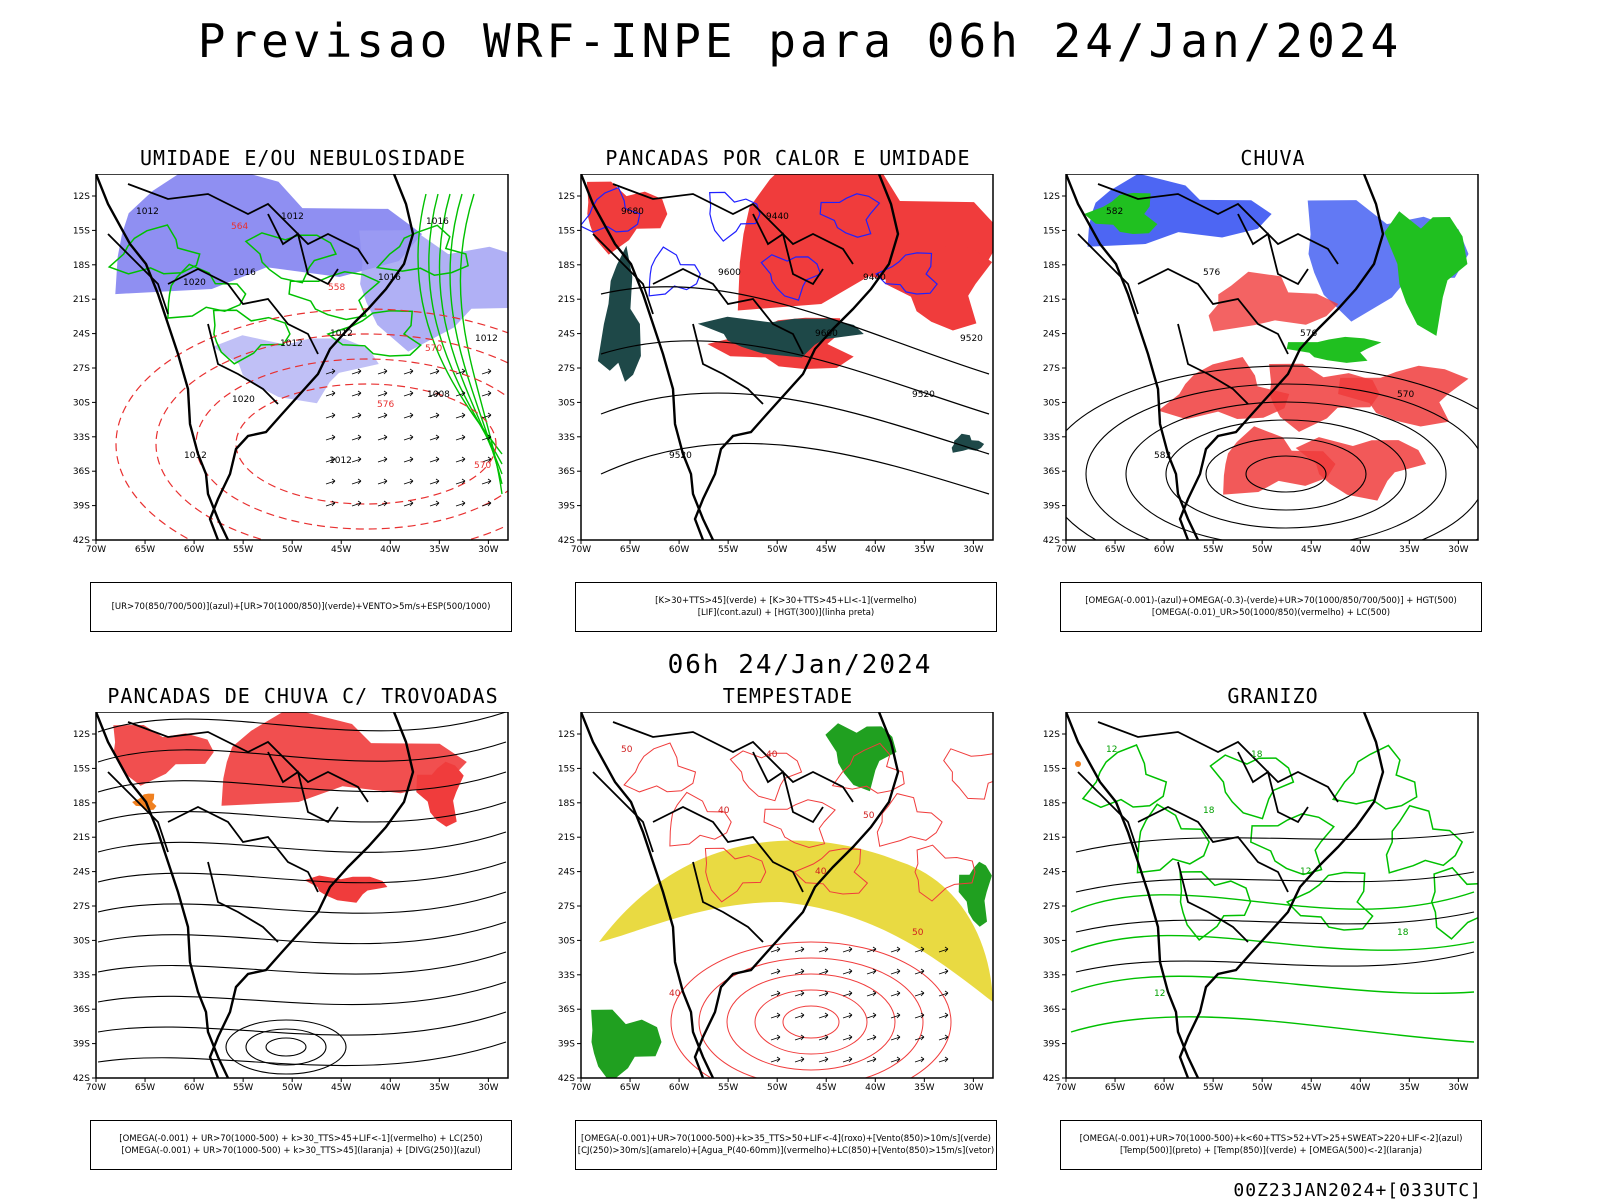  Describe the element at coordinates (1115, 550) in the screenshot. I see `lon-tick-label: 65W` at that location.